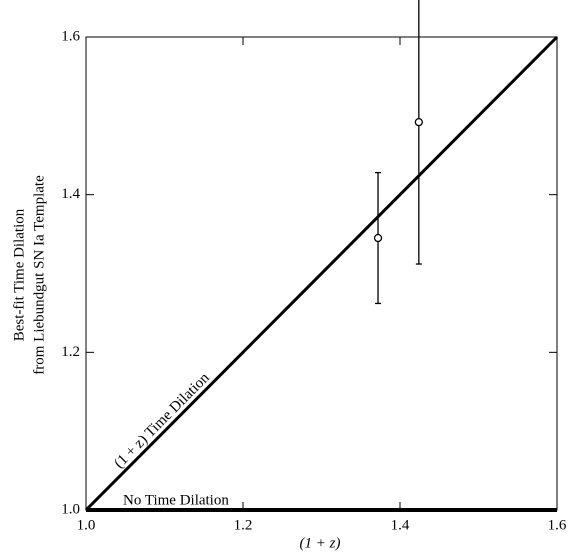 Image resolution: width=568 pixels, height=553 pixels. What do you see at coordinates (39, 275) in the screenshot?
I see `y-axis-label: from Liebundgut SN Ia Template` at bounding box center [39, 275].